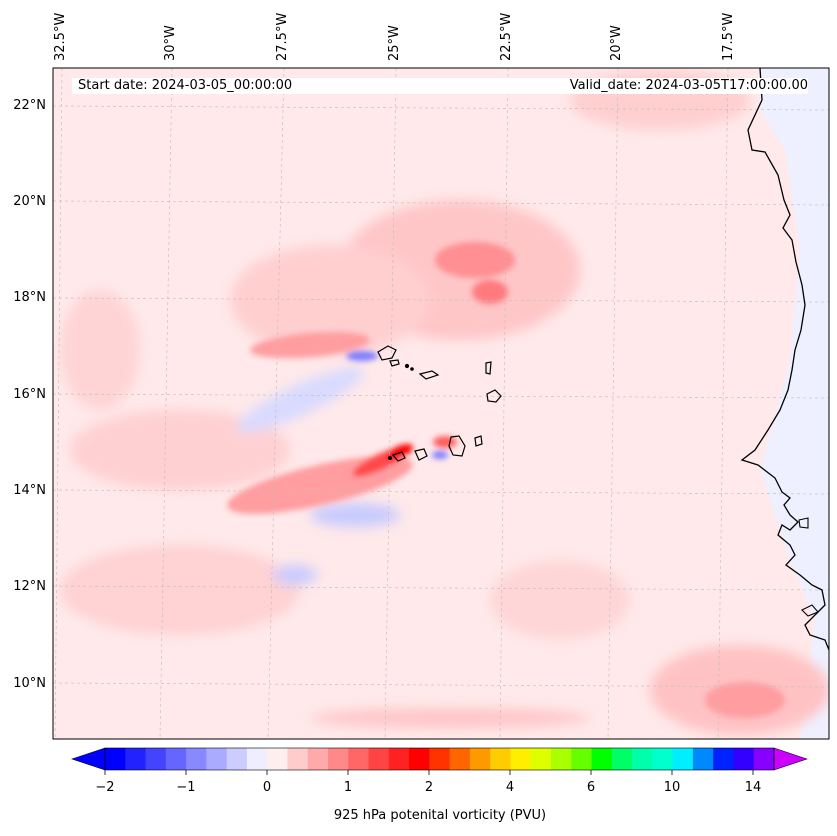  I want to click on lat-label-10n: 10°N, so click(29, 683).